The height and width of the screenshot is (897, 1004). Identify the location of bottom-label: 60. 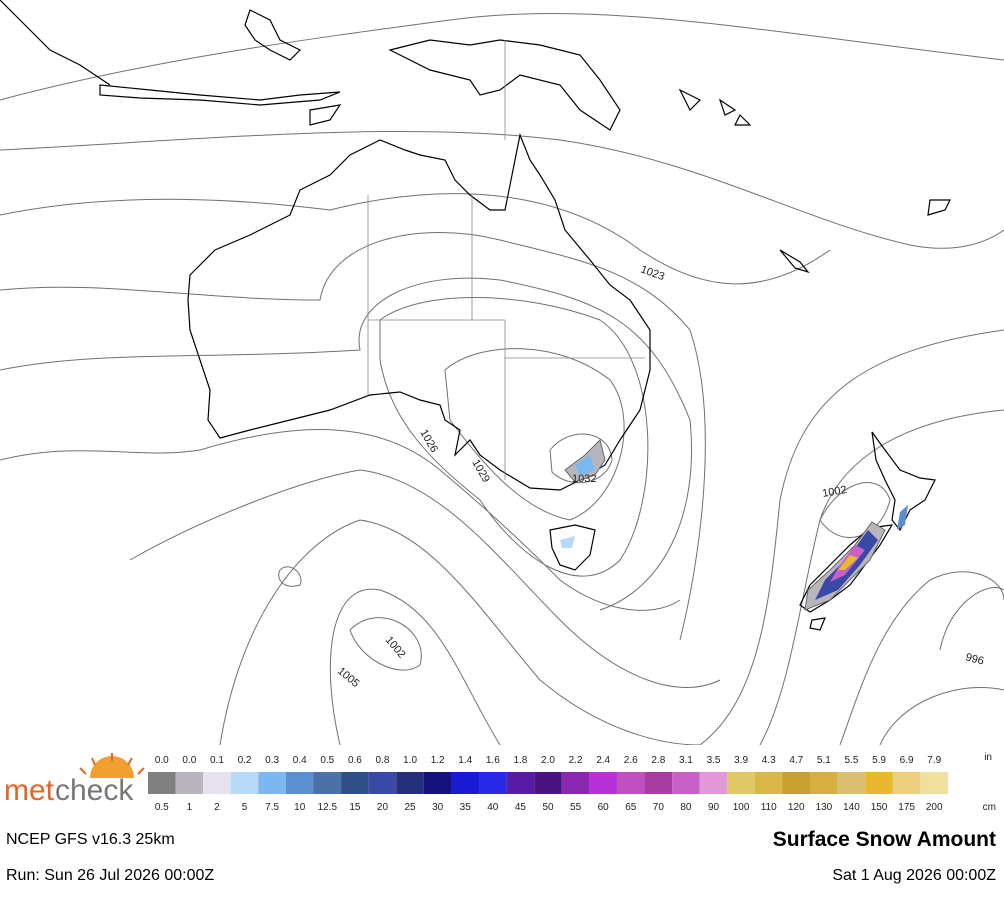
(604, 807).